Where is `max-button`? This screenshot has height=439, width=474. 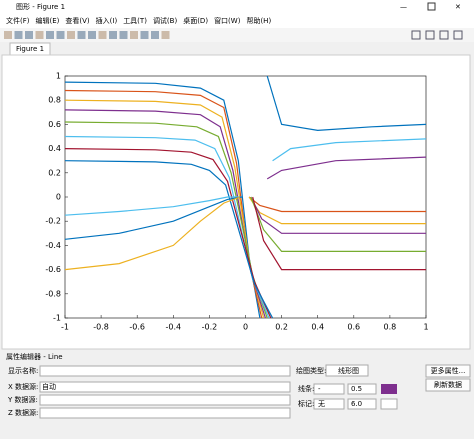 max-button is located at coordinates (431, 6).